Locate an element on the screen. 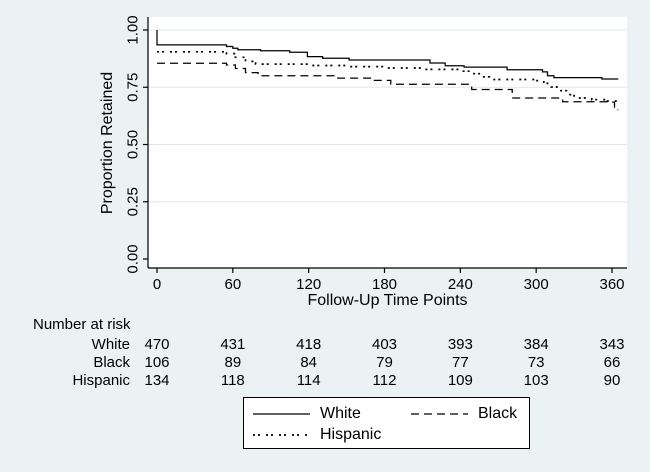 The width and height of the screenshot is (650, 472). risk-table-title: Number at risk is located at coordinates (82, 324).